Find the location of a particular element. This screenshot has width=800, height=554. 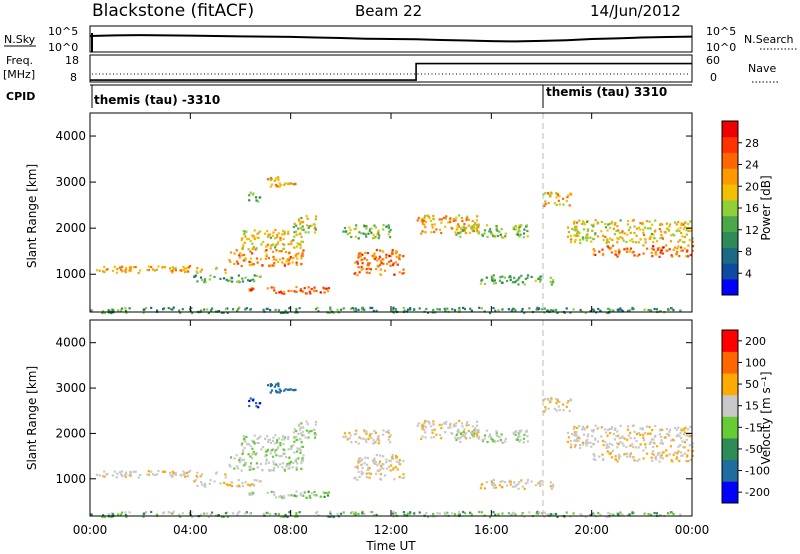

nsky-left-tick-bottom: 10^0 is located at coordinates (63, 47).